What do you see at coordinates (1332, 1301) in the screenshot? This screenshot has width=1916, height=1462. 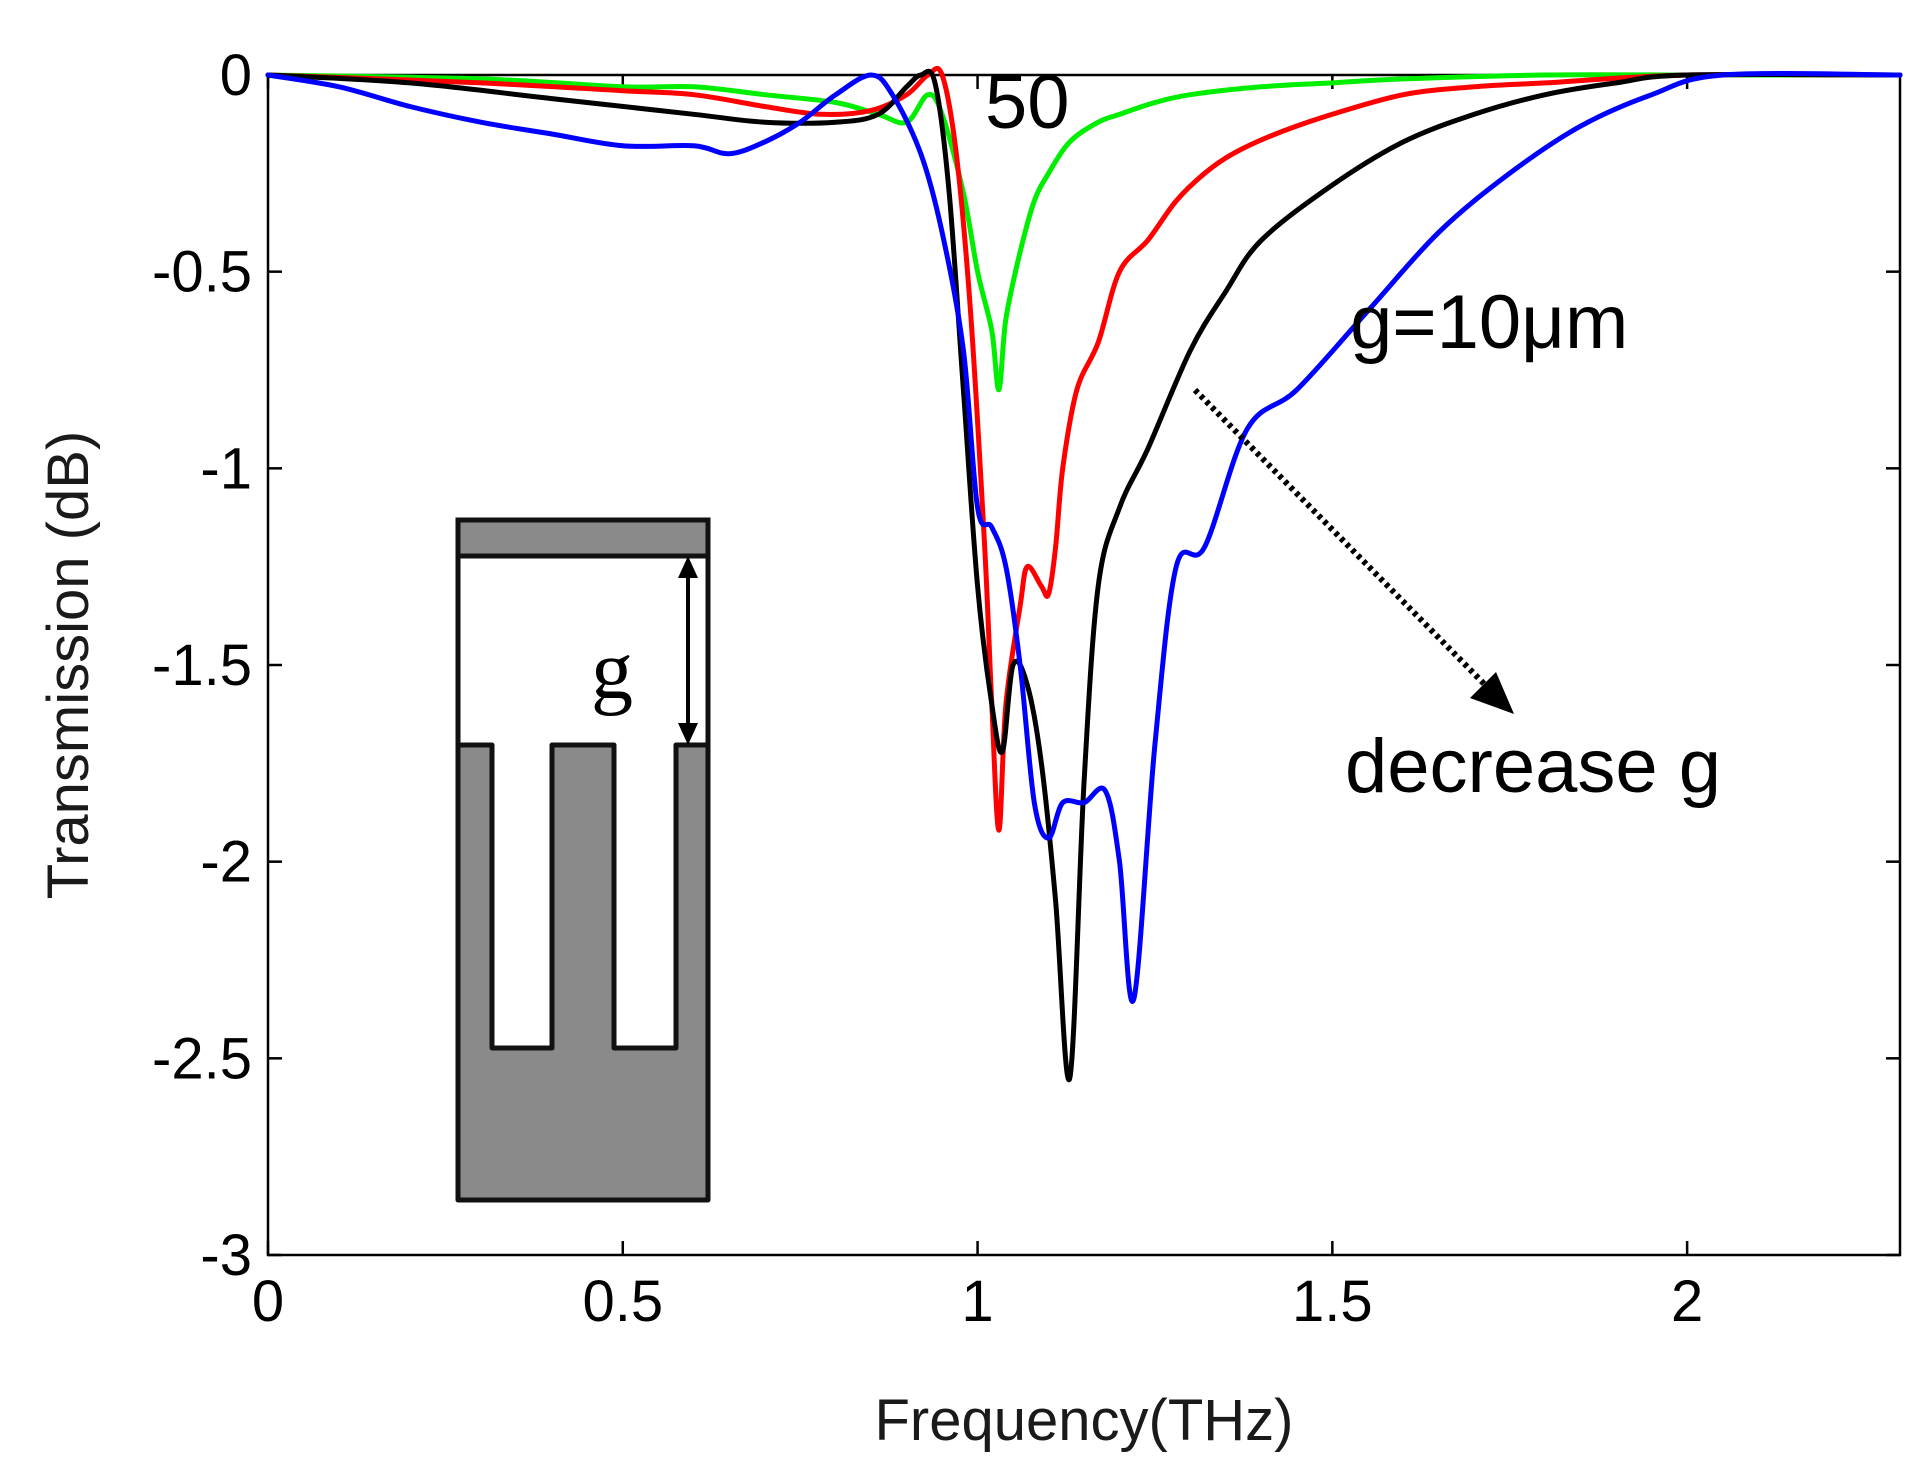 I see `x-tick-label: 1.5` at bounding box center [1332, 1301].